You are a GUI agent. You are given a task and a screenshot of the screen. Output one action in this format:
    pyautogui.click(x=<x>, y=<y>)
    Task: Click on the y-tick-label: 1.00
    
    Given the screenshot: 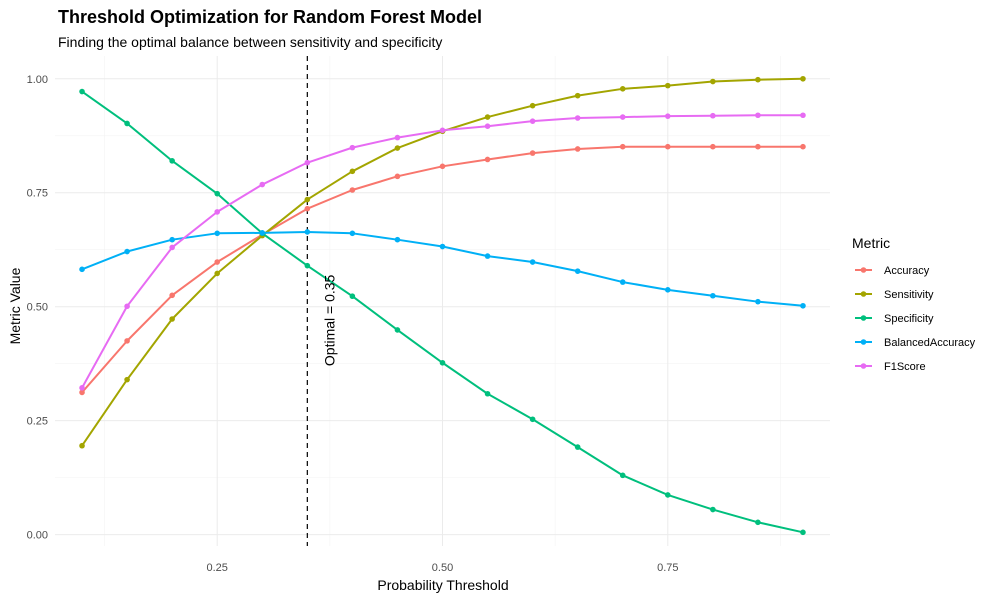 What is the action you would take?
    pyautogui.click(x=37, y=80)
    